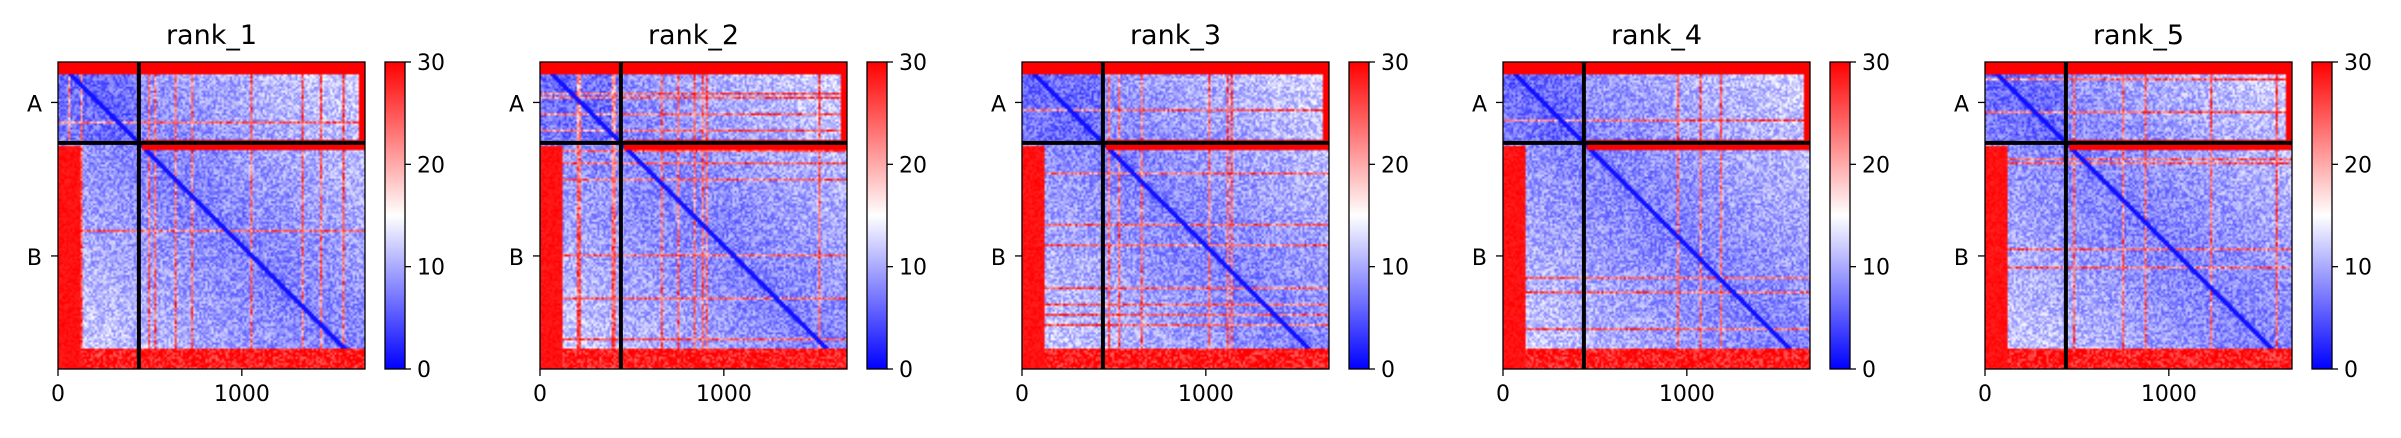  Describe the element at coordinates (2138, 35) in the screenshot. I see `chart-title: rank_5` at that location.